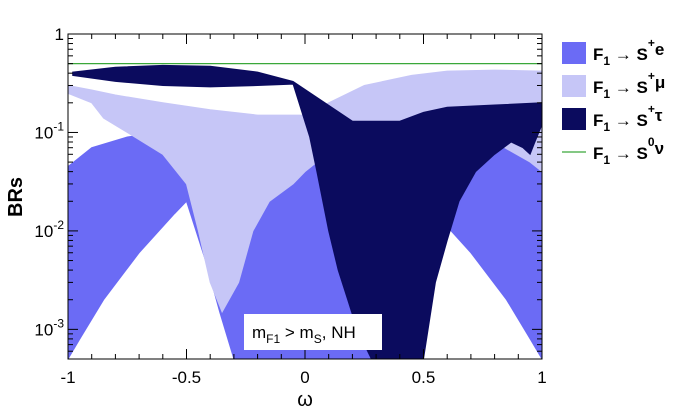 This screenshot has height=414, width=696. I want to click on legend-item: F1 → S+τ, so click(612, 118).